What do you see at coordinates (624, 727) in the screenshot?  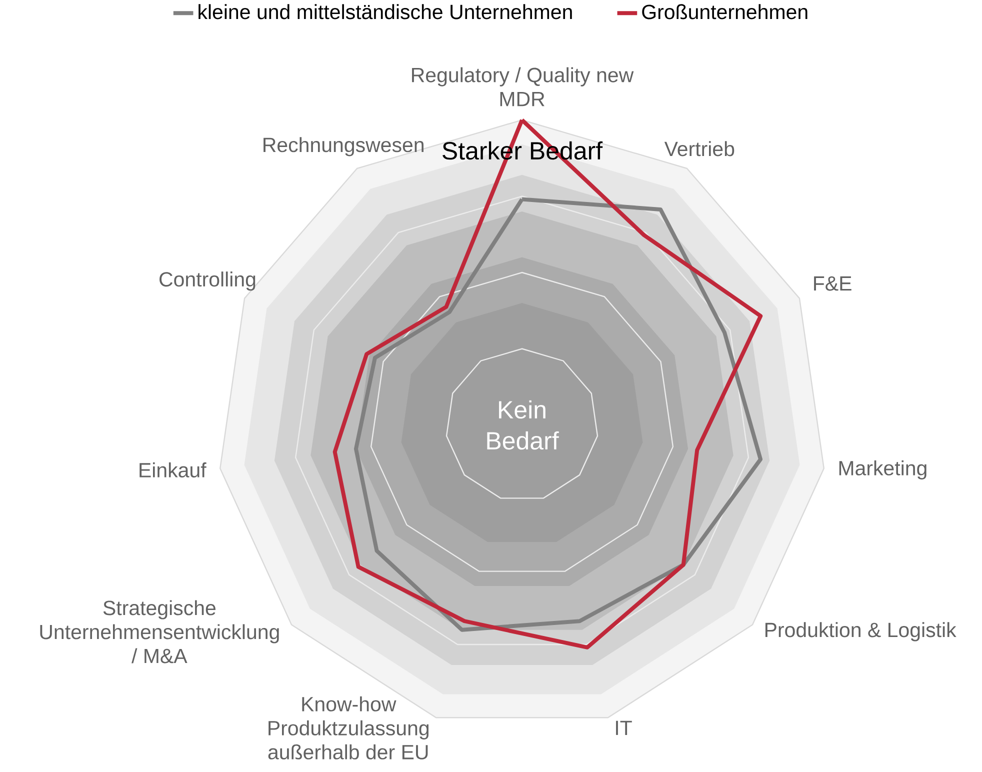 I see `spoke-label: IT` at bounding box center [624, 727].